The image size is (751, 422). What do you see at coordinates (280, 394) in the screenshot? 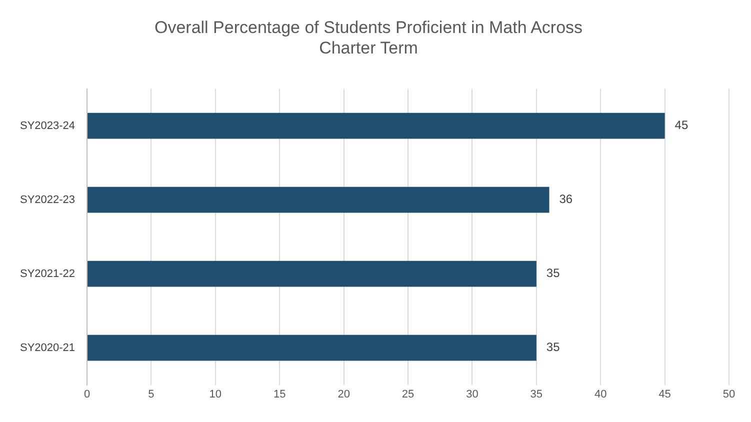
I see `x-tick-label: 15` at bounding box center [280, 394].